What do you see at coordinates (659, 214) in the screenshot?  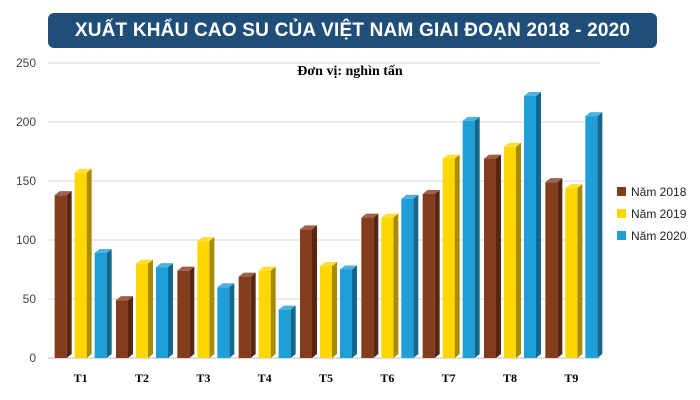 I see `legend-label: Năm 2019` at bounding box center [659, 214].